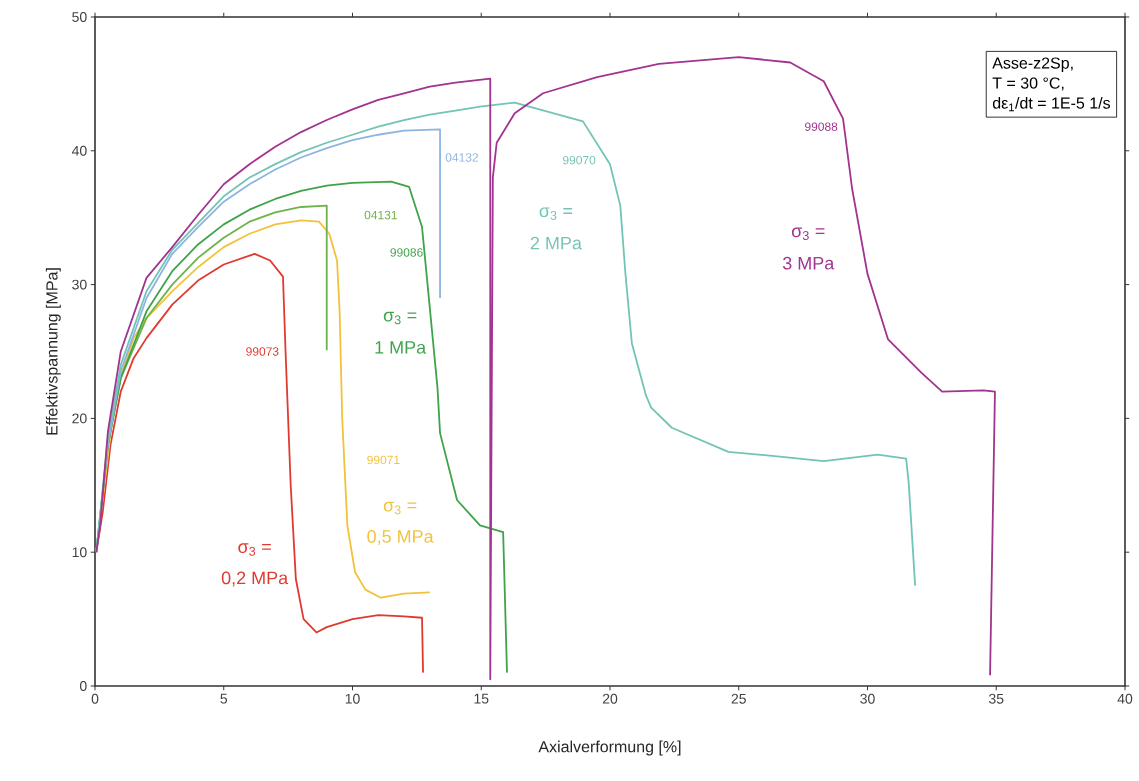  I want to click on annotation: 2 MPa, so click(556, 243).